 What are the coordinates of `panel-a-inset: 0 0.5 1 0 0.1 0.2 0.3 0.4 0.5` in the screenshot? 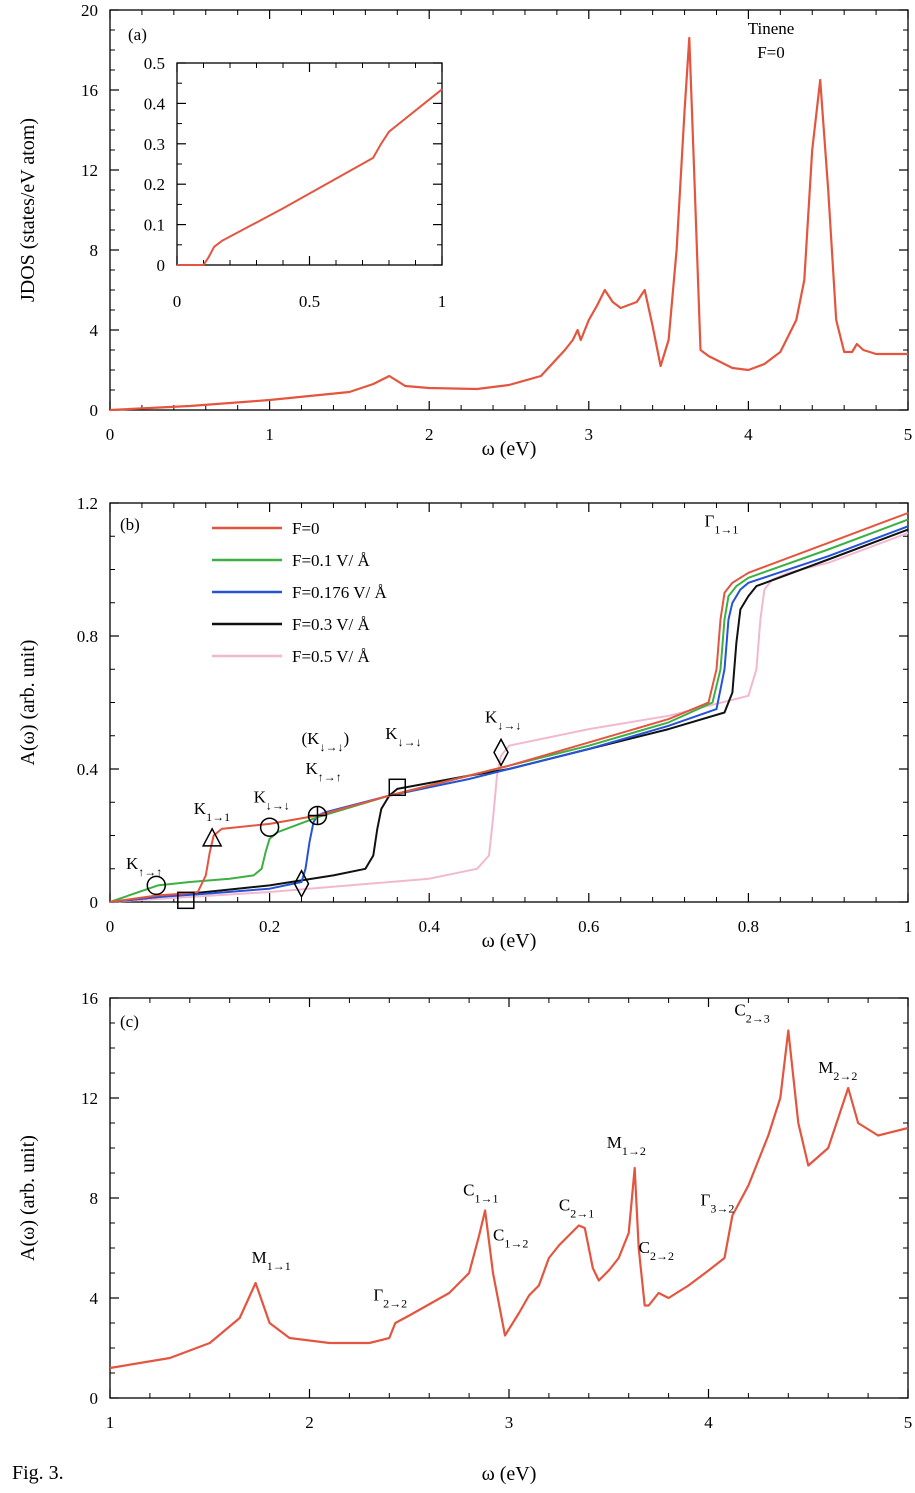 It's located at (295, 182).